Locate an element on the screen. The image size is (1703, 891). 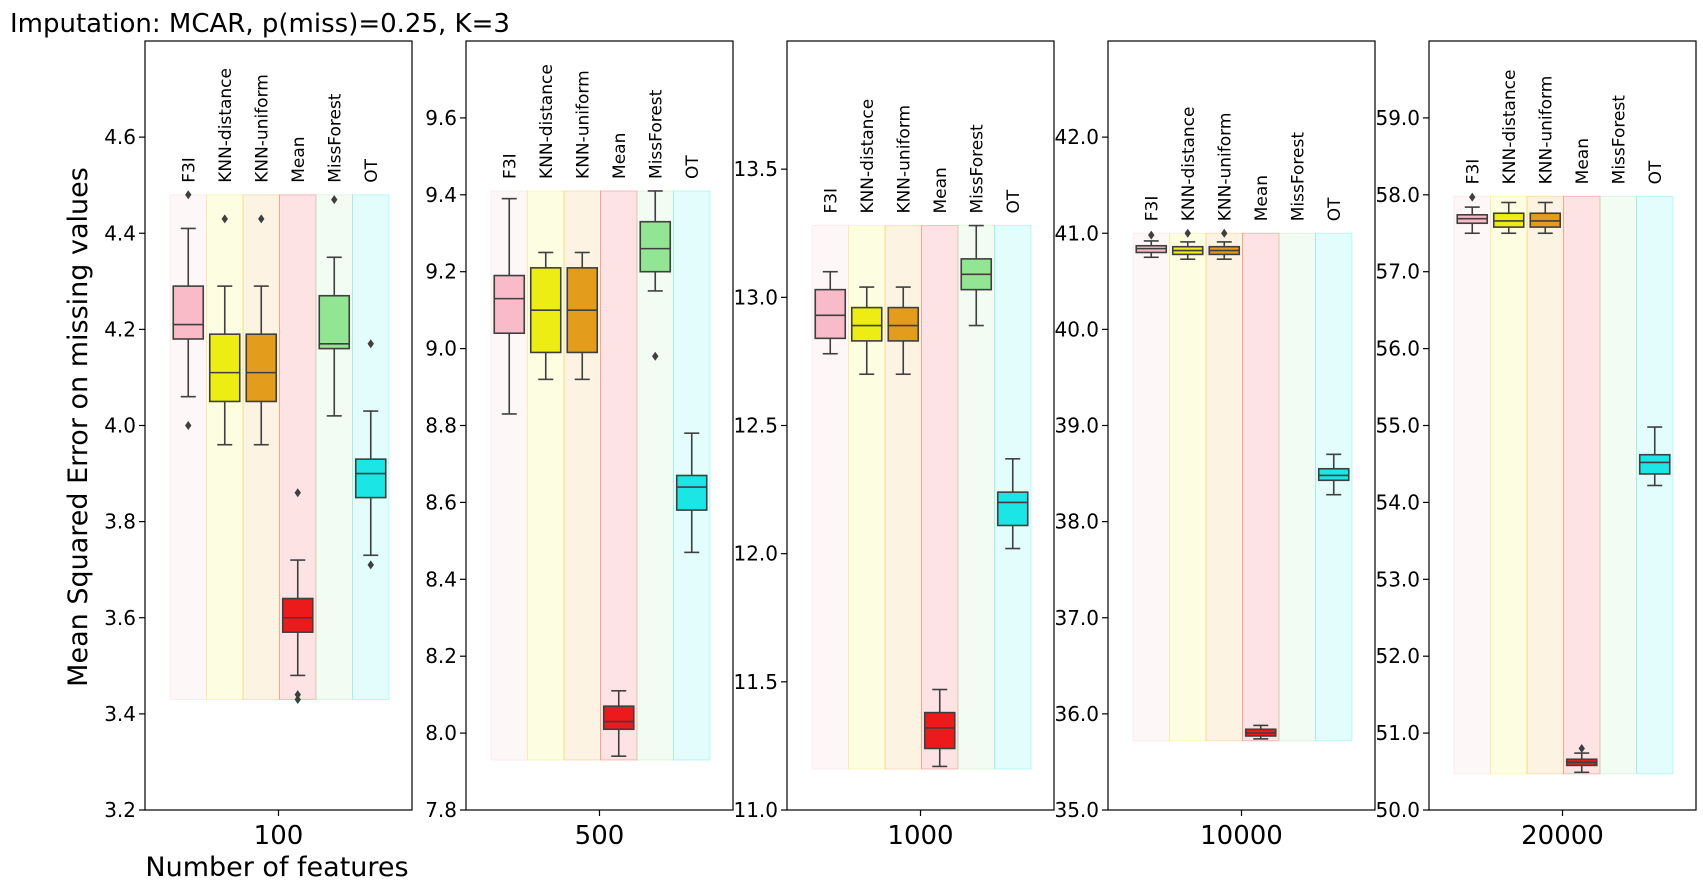
y-tick-label: 38.0 is located at coordinates (1076, 522).